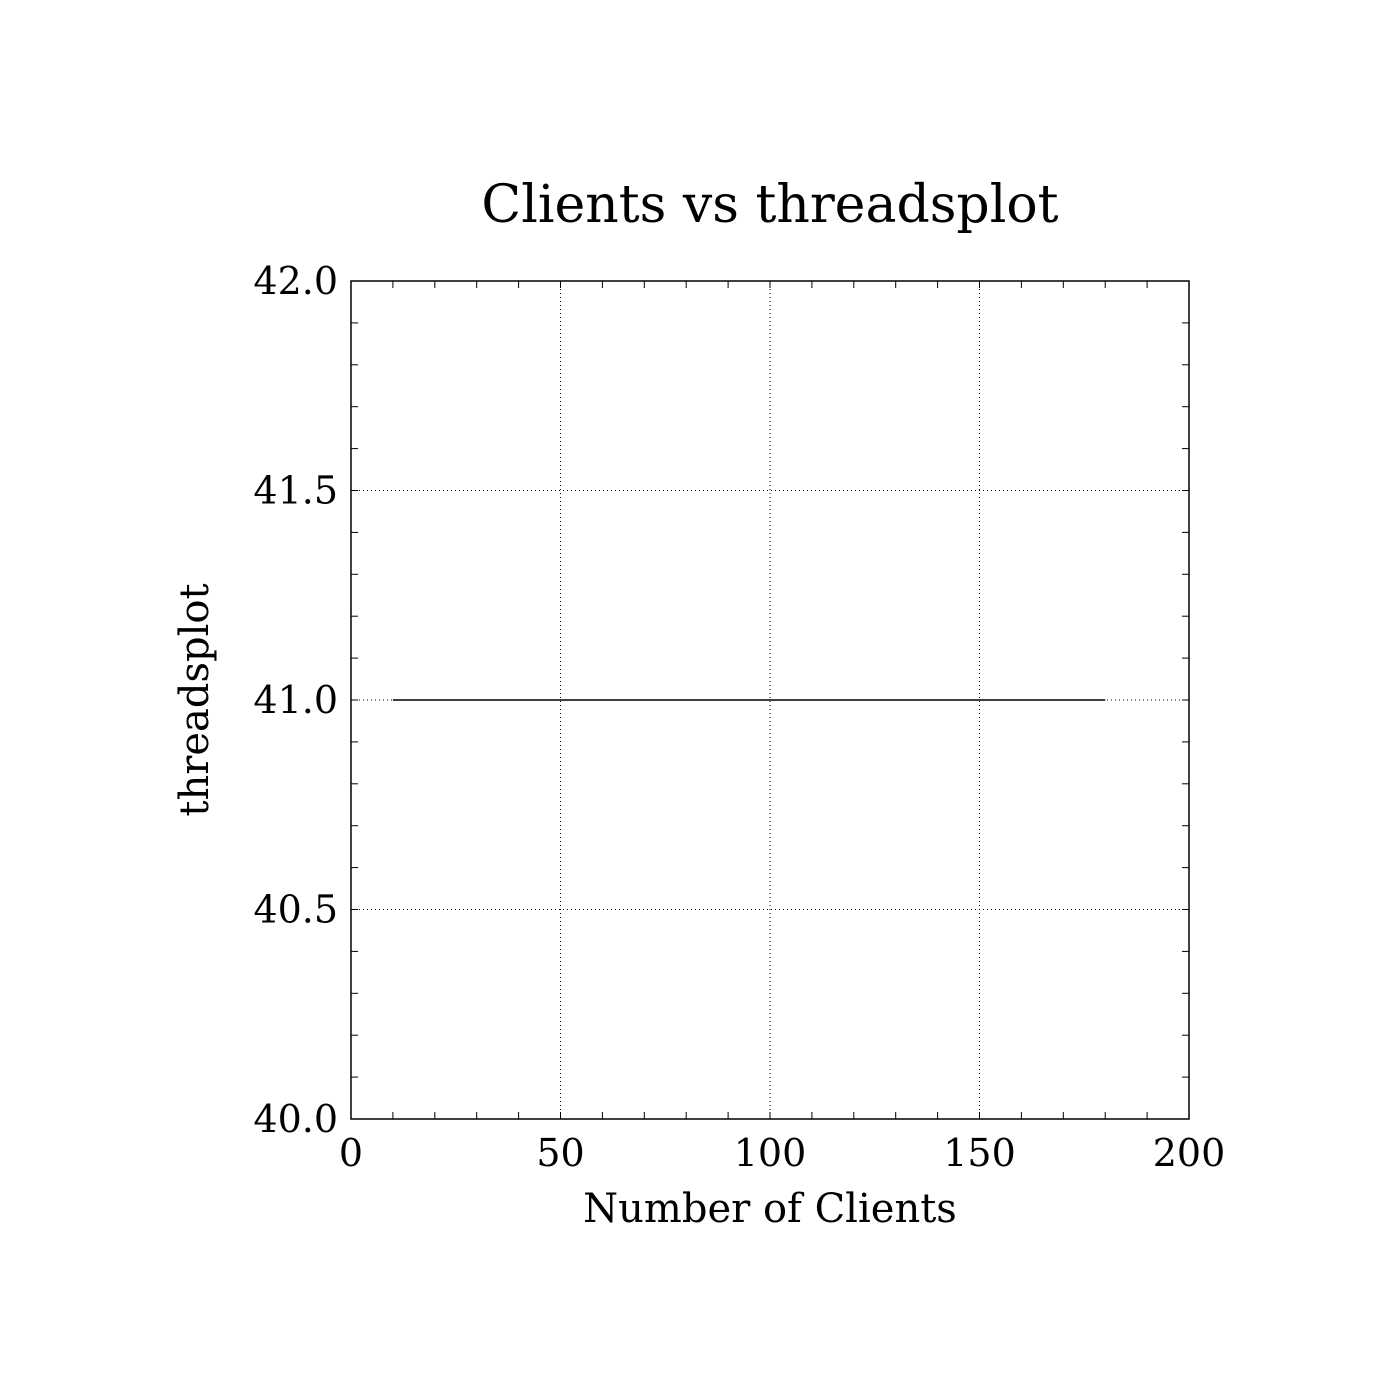 The height and width of the screenshot is (1400, 1400). What do you see at coordinates (295, 281) in the screenshot?
I see `y-tick-label-4: 42.0` at bounding box center [295, 281].